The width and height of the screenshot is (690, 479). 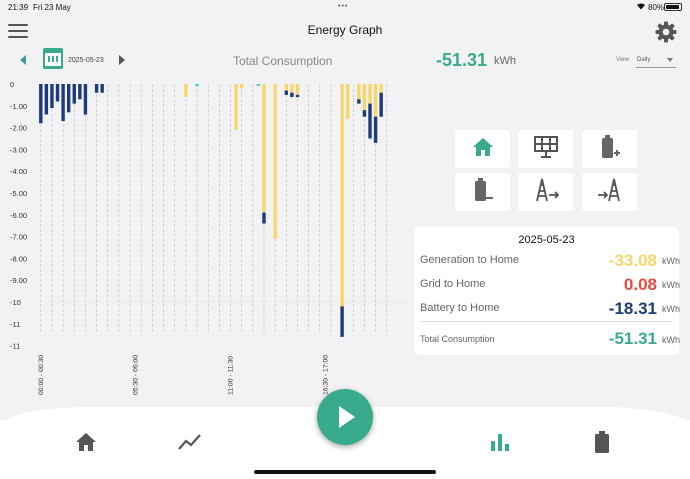 I want to click on total-consumption-label: Total Consumption, so click(x=283, y=61).